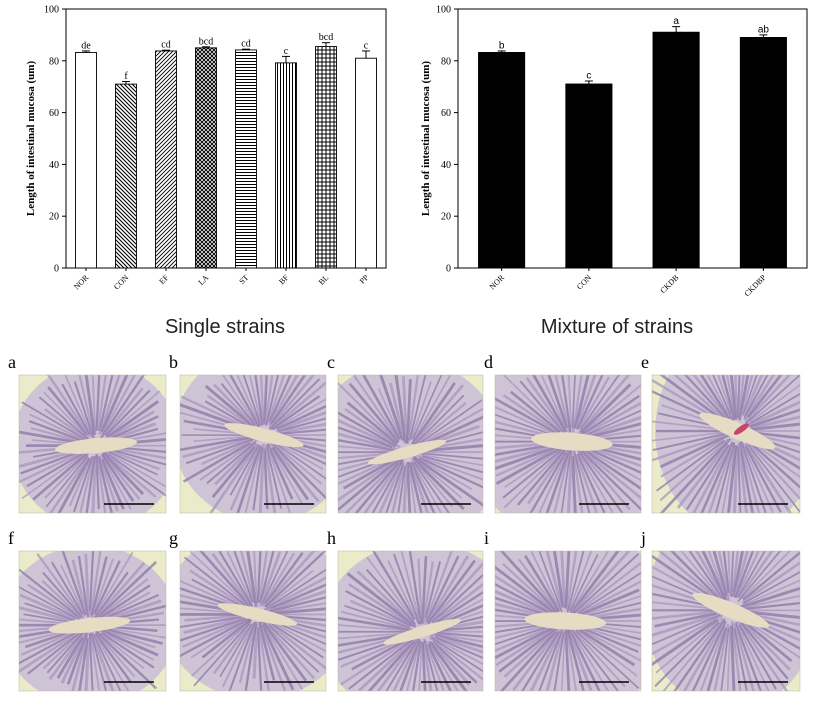 This screenshot has height=704, width=827. I want to click on category-label: CON, so click(584, 282).